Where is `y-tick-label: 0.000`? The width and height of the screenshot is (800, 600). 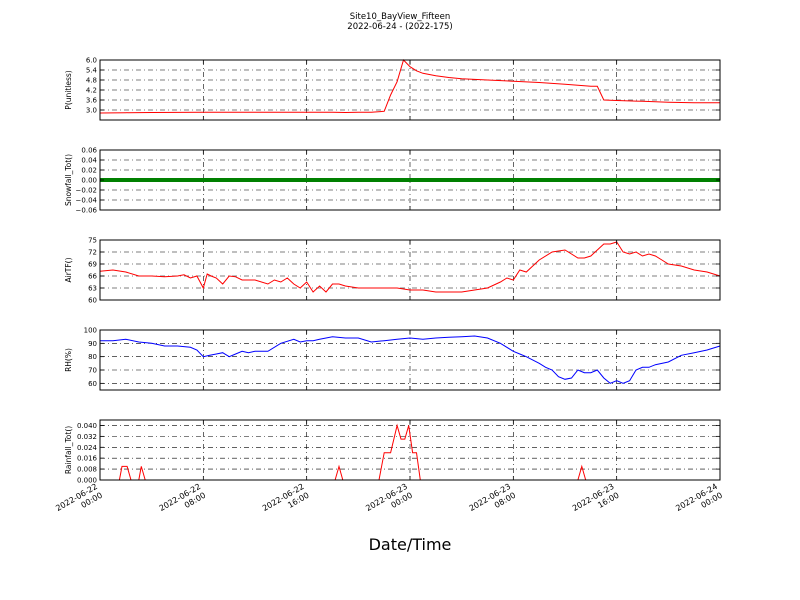 y-tick-label: 0.000 is located at coordinates (87, 481).